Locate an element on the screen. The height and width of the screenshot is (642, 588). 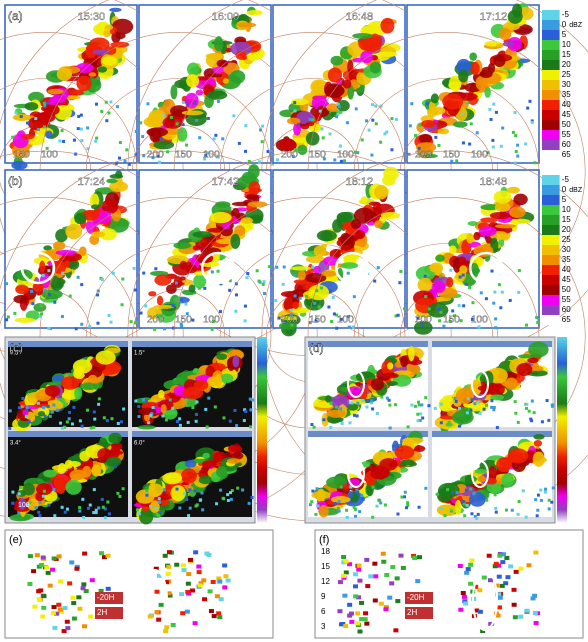
range-label: 200 is located at coordinates (155, 320).